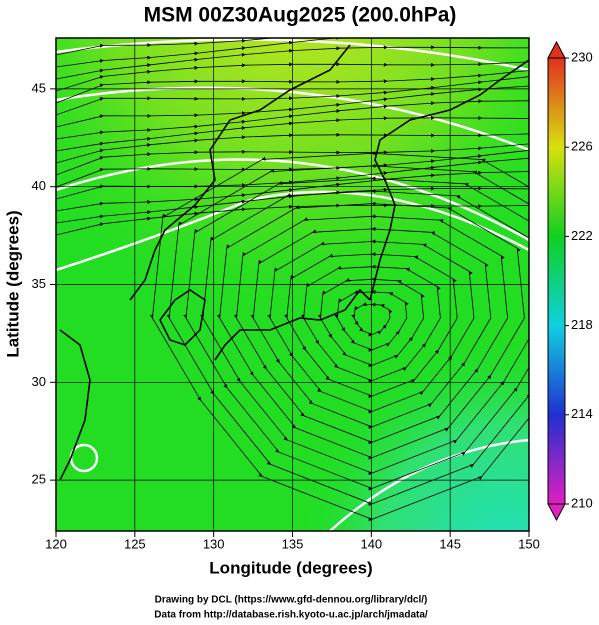 Image resolution: width=599 pixels, height=625 pixels. I want to click on x-tick-label: 125, so click(135, 543).